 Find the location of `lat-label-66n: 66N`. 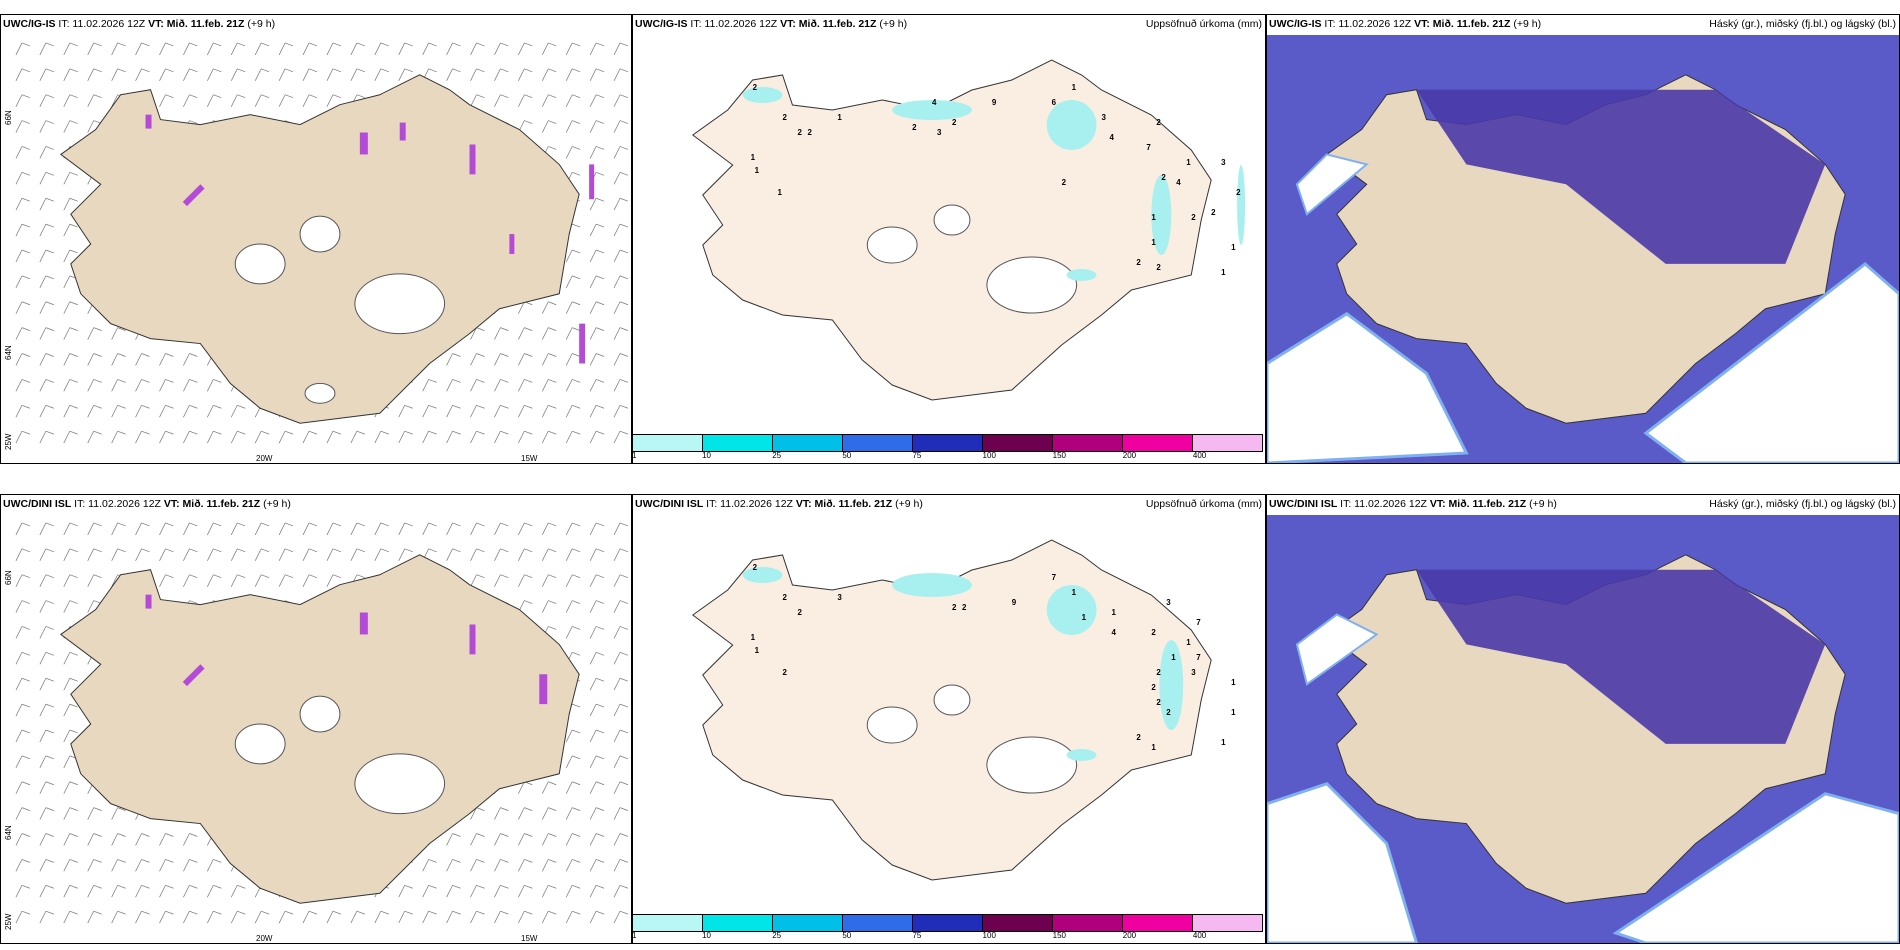

lat-label-66n: 66N is located at coordinates (8, 117).